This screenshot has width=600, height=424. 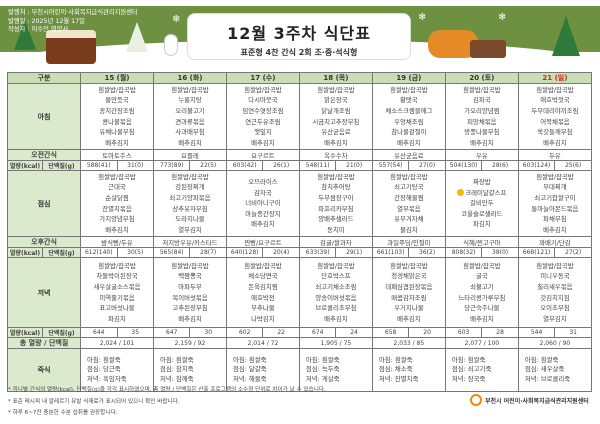 What do you see at coordinates (263, 308) in the screenshot?
I see `menu-item: 부추나물` at bounding box center [263, 308].